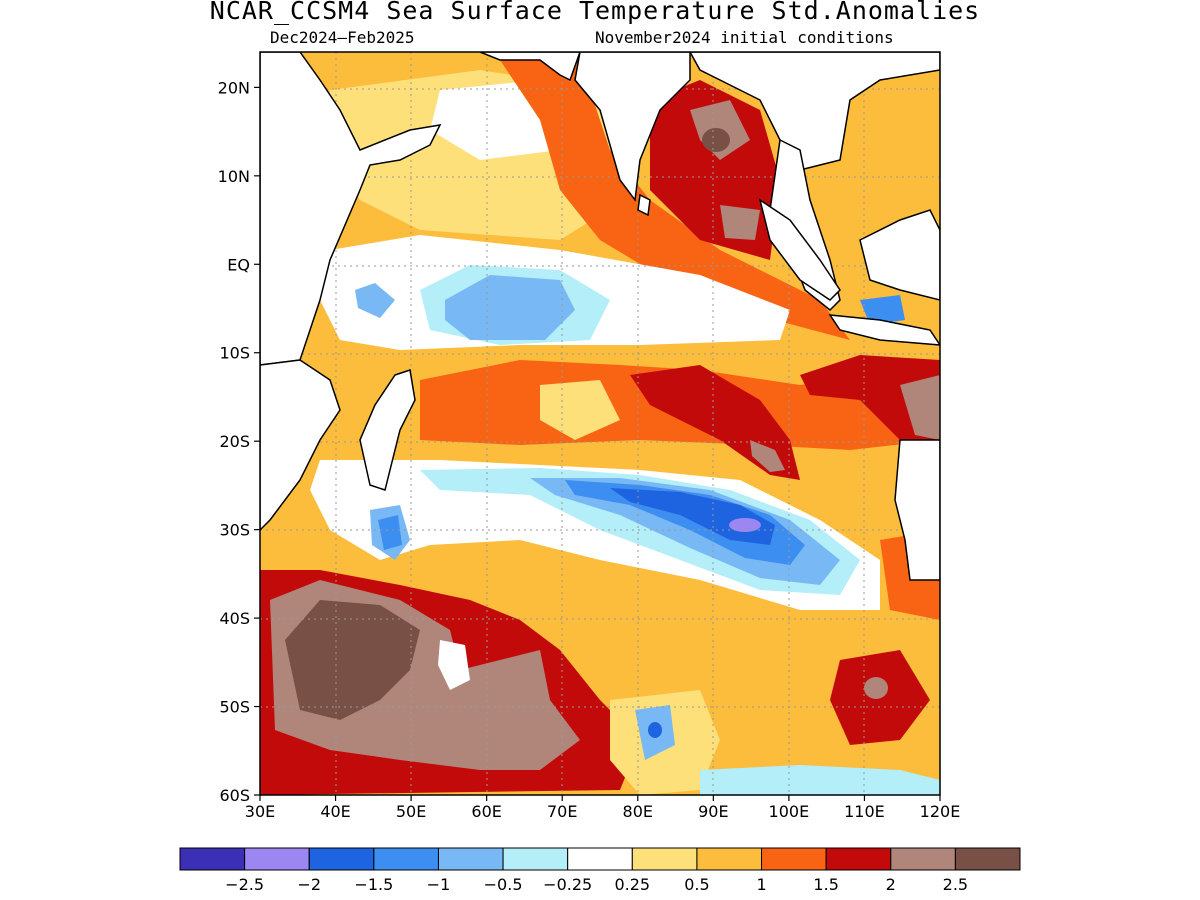 This screenshot has width=1200, height=900. Describe the element at coordinates (309, 884) in the screenshot. I see `colorbar-label: −2` at that location.